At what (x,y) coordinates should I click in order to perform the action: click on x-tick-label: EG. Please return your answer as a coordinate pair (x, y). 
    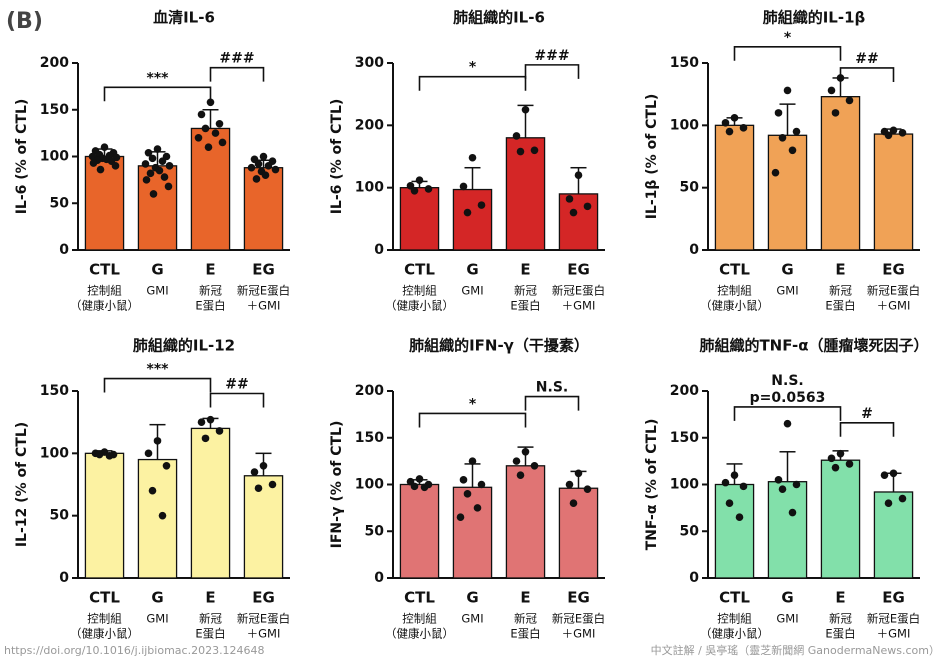
    Looking at the image, I should click on (263, 598).